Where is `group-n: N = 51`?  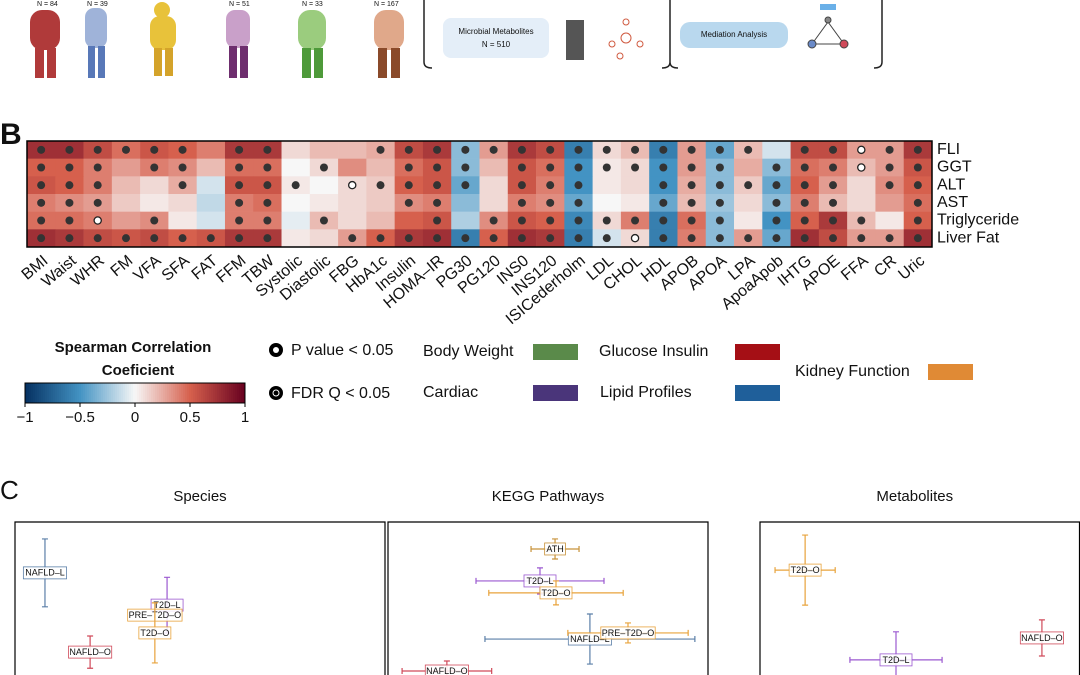 group-n: N = 51 is located at coordinates (239, 4).